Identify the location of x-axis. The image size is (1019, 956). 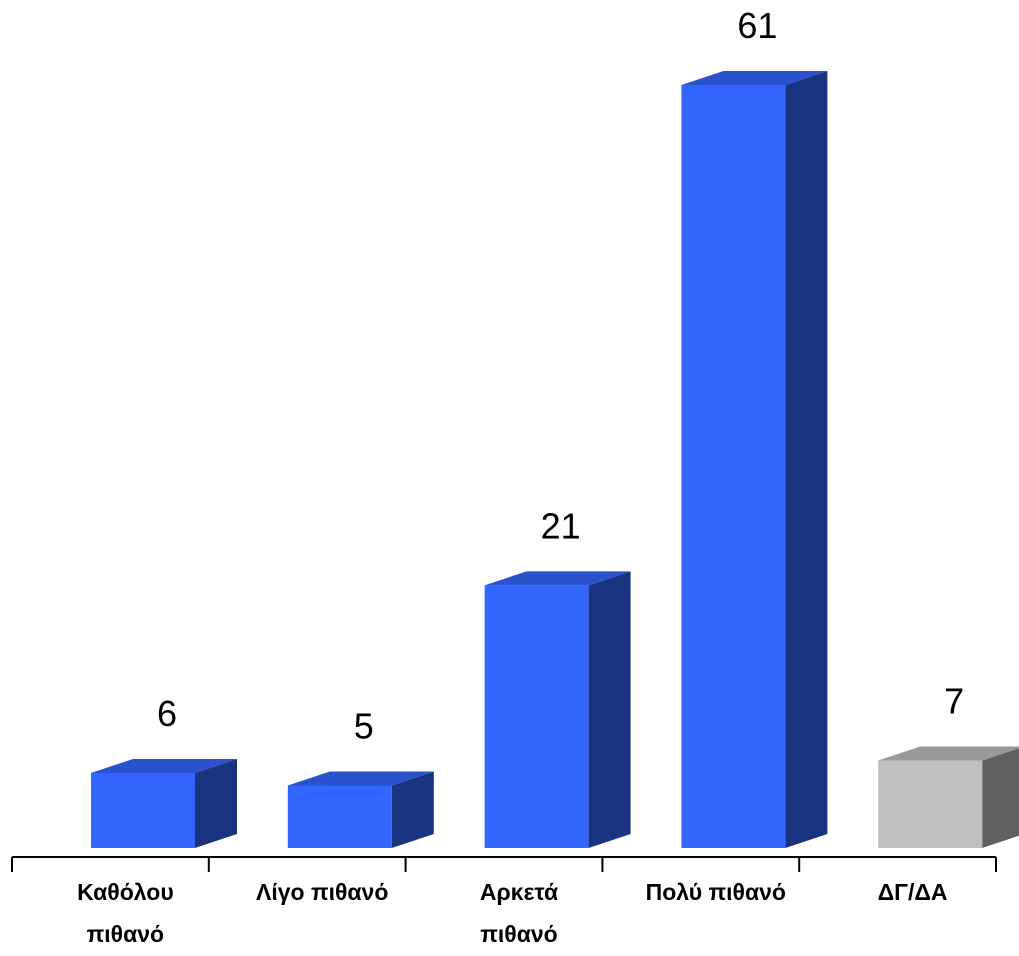
(504, 864).